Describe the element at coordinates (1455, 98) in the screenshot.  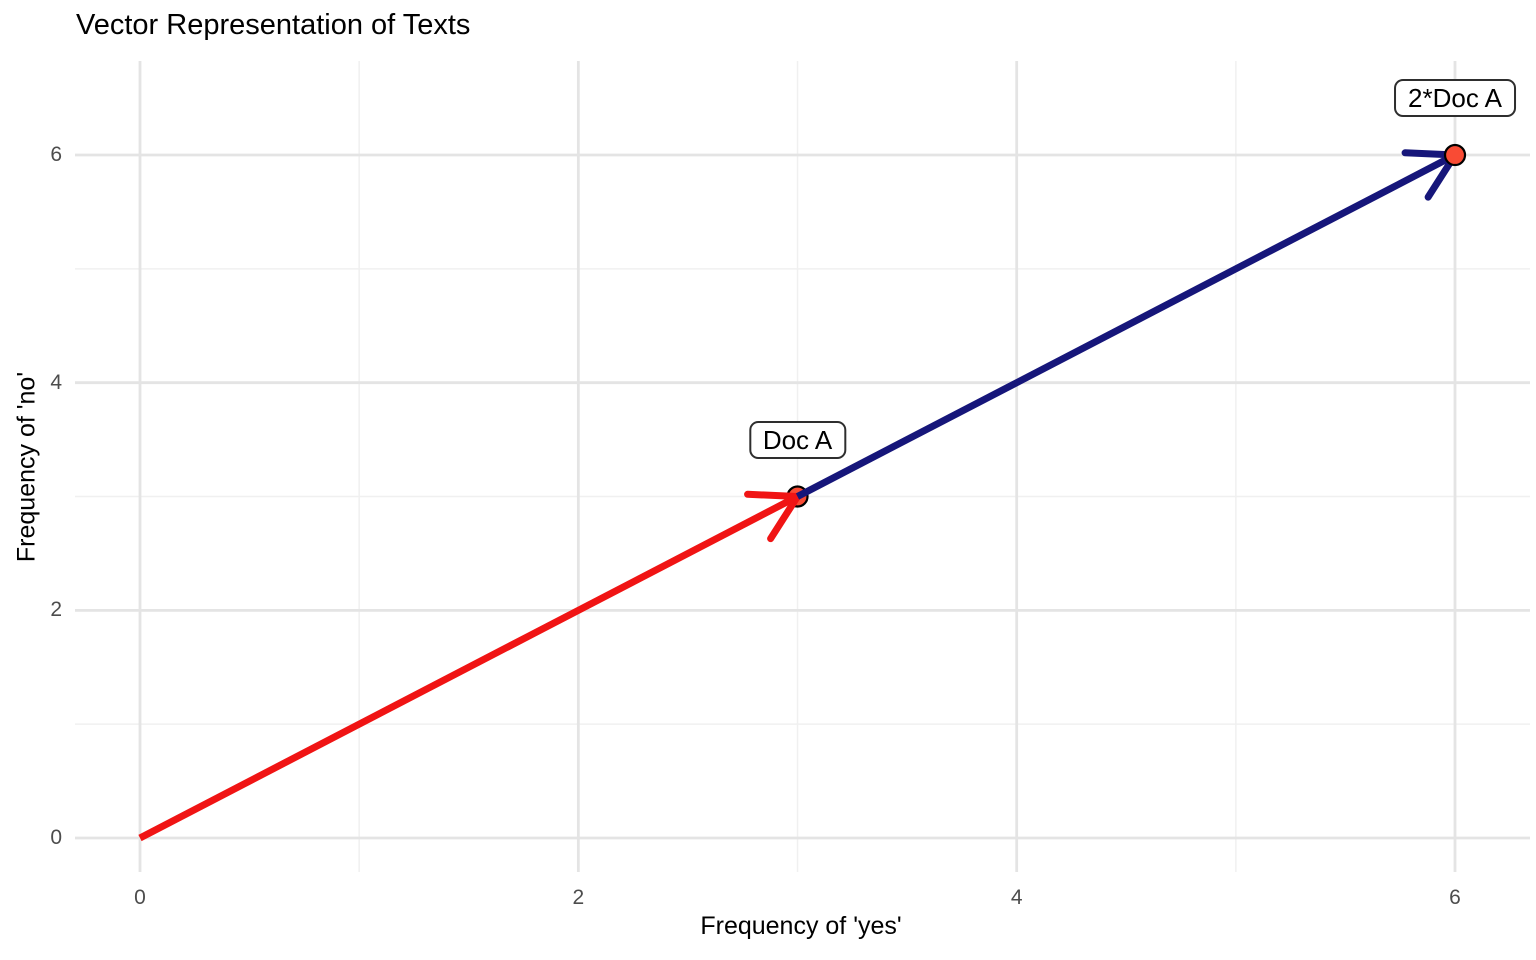
I see `point-label-2-doc-a: 2*Doc A` at that location.